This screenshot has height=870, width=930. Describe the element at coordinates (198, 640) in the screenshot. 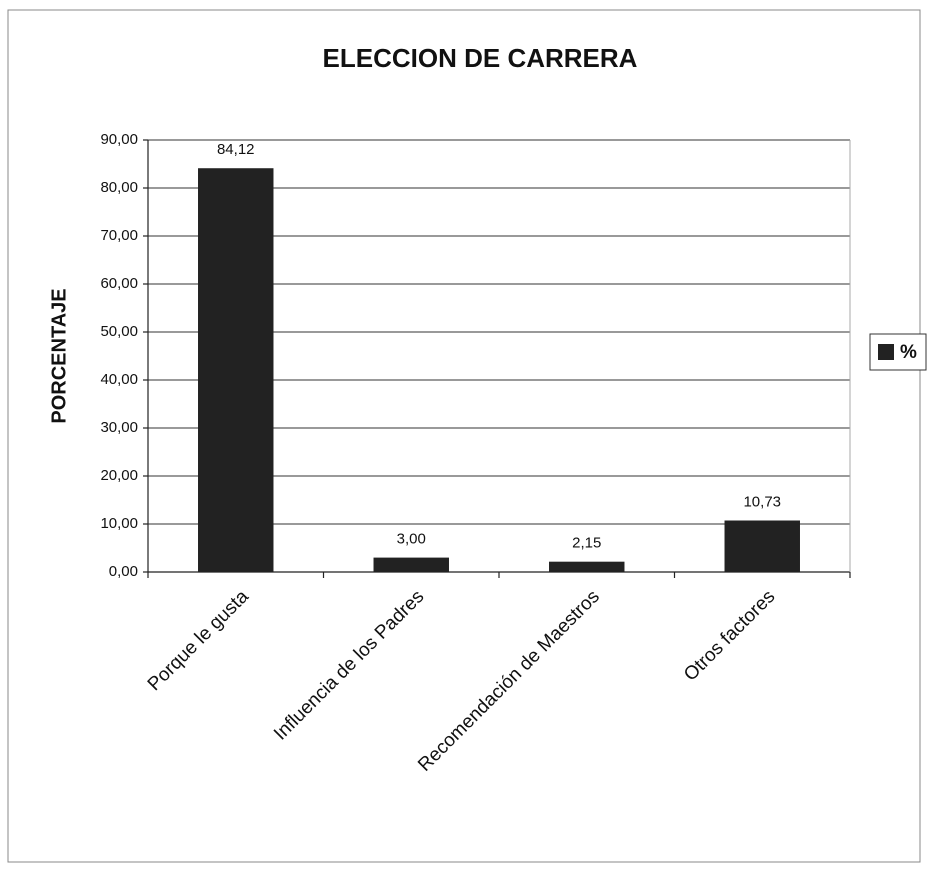

I see `x-tick-label: Porque le gusta` at that location.